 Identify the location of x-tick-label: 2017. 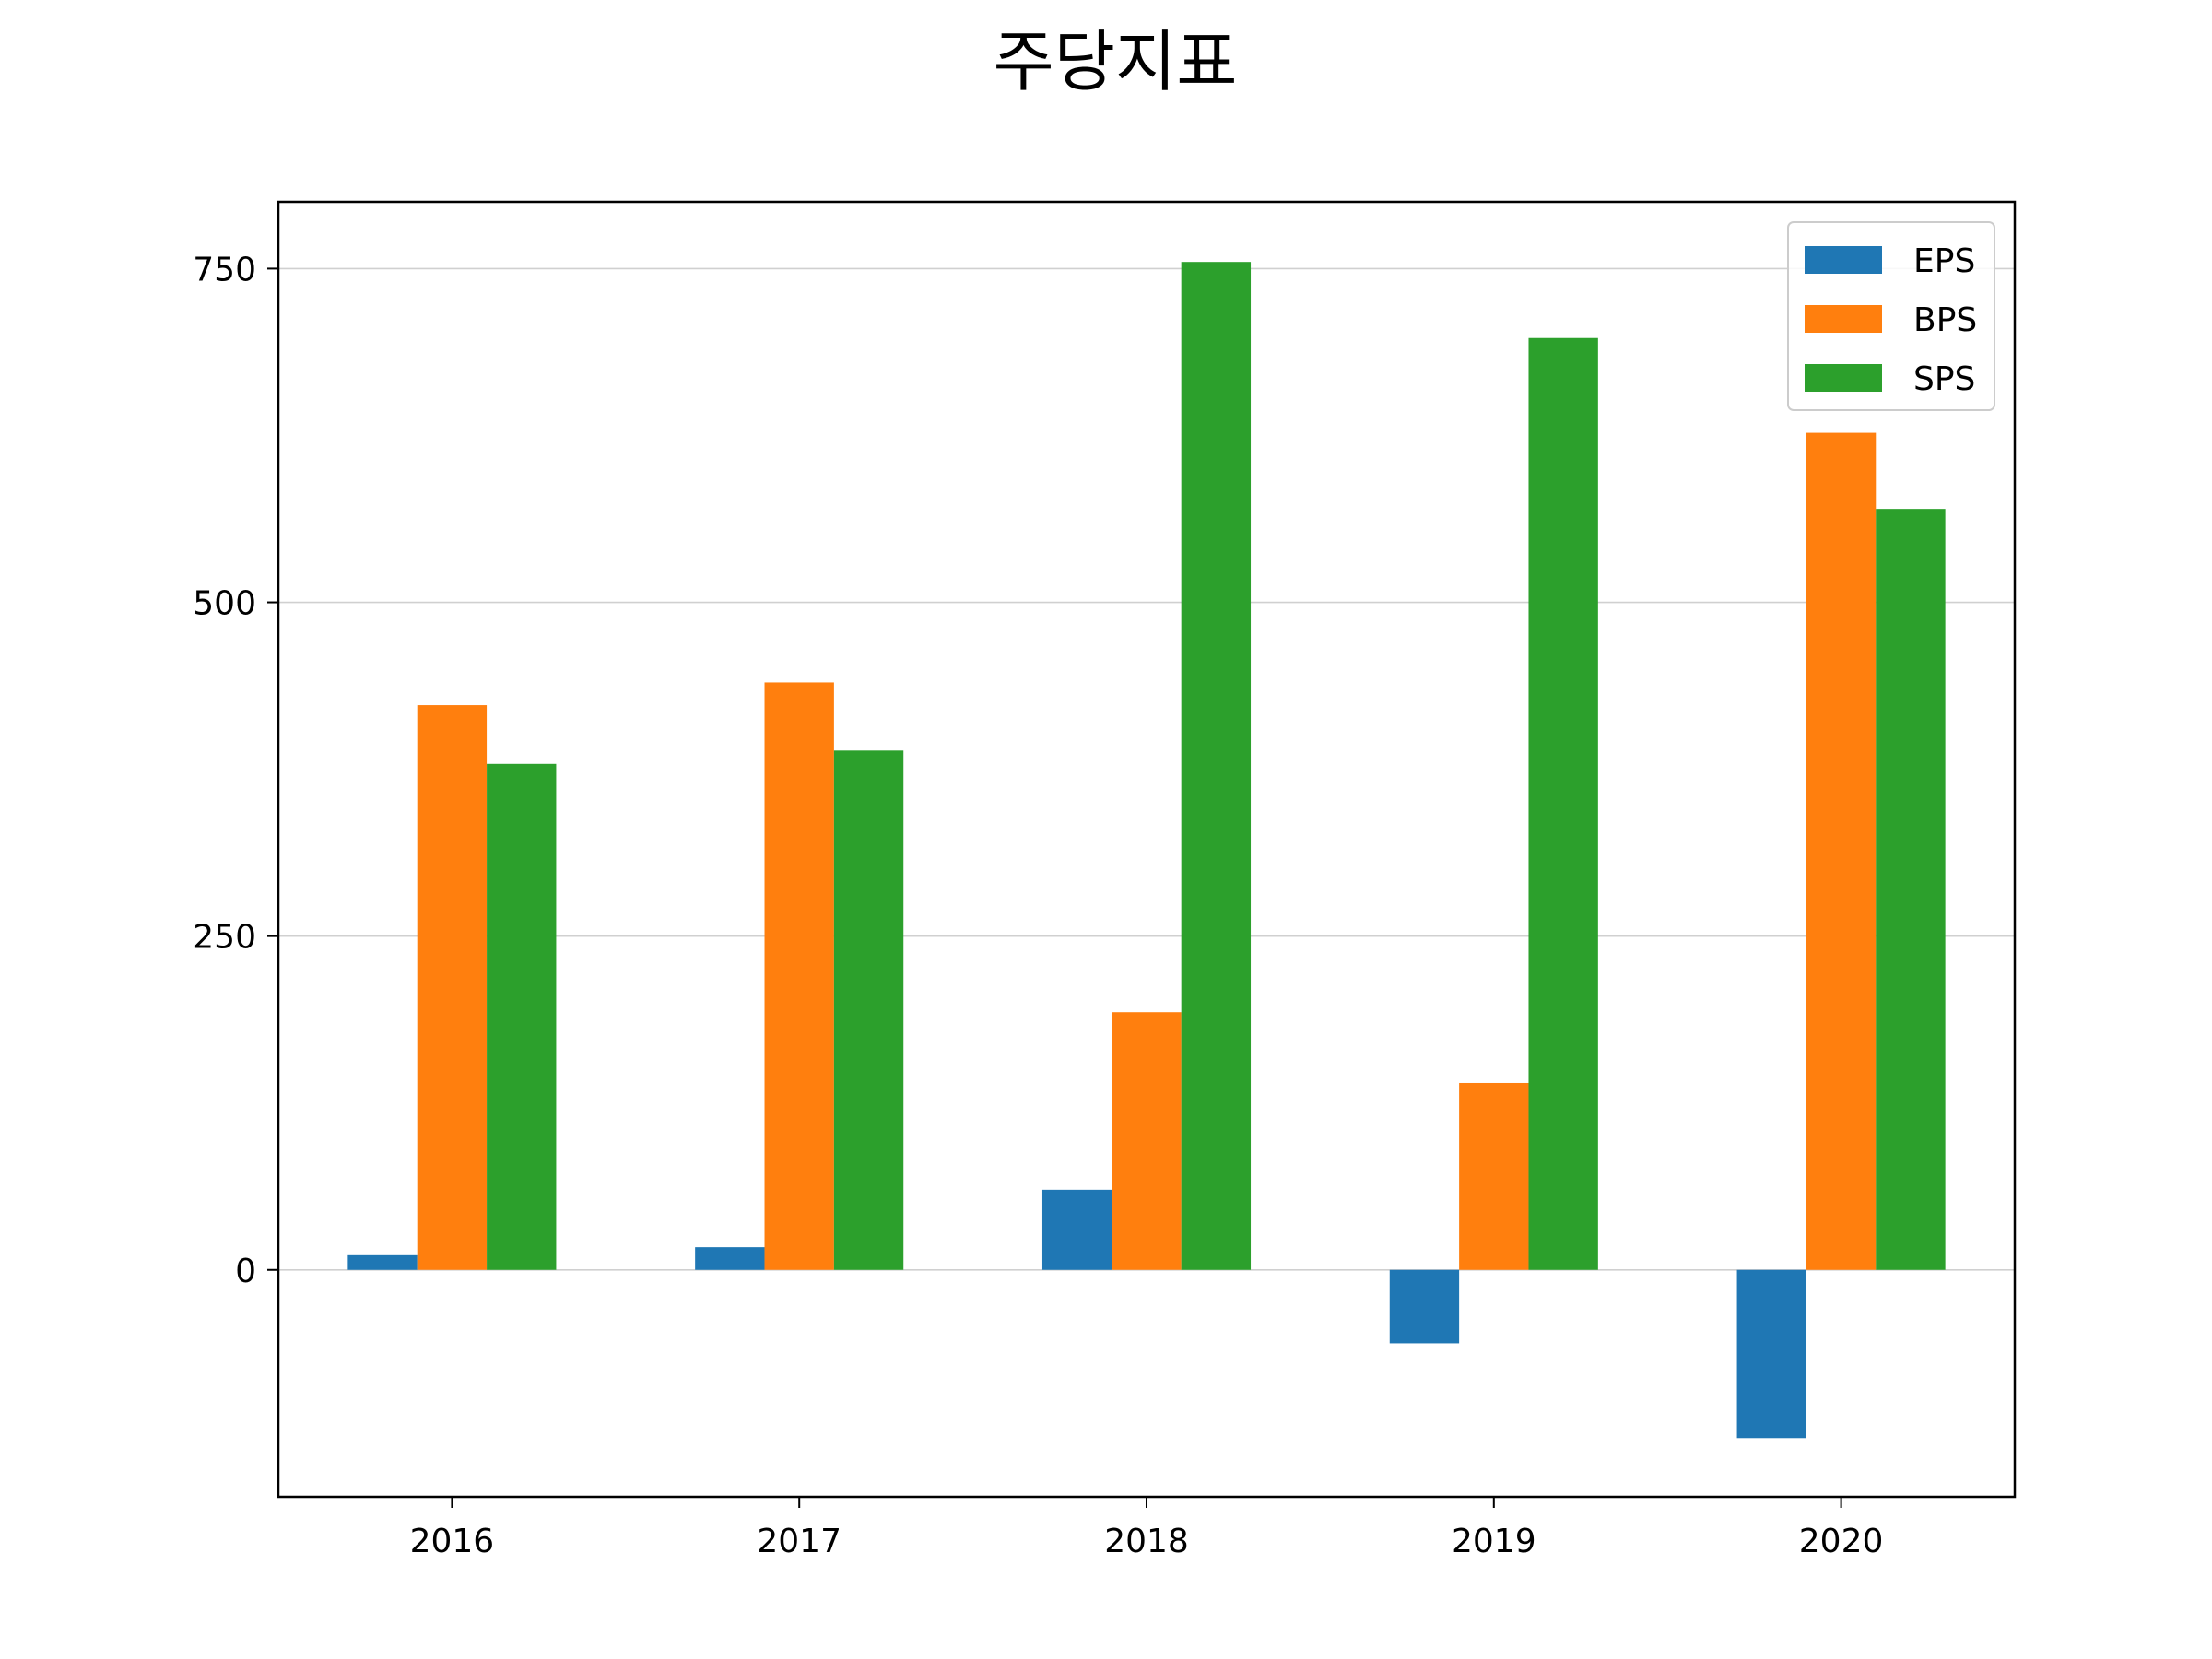
(799, 1541).